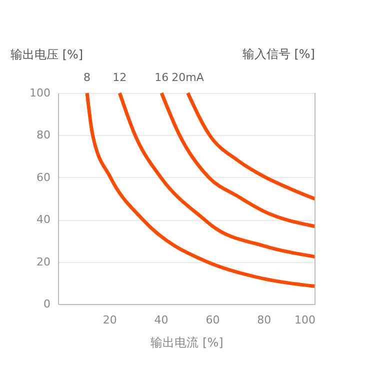 This screenshot has width=370, height=370. What do you see at coordinates (47, 55) in the screenshot?
I see `y-axis-title: 输出电压 [%]` at bounding box center [47, 55].